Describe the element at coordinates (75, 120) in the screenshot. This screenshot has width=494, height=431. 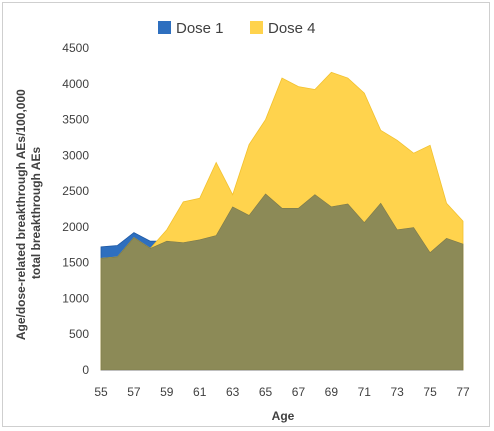
I see `y-tick-label: 3500` at that location.